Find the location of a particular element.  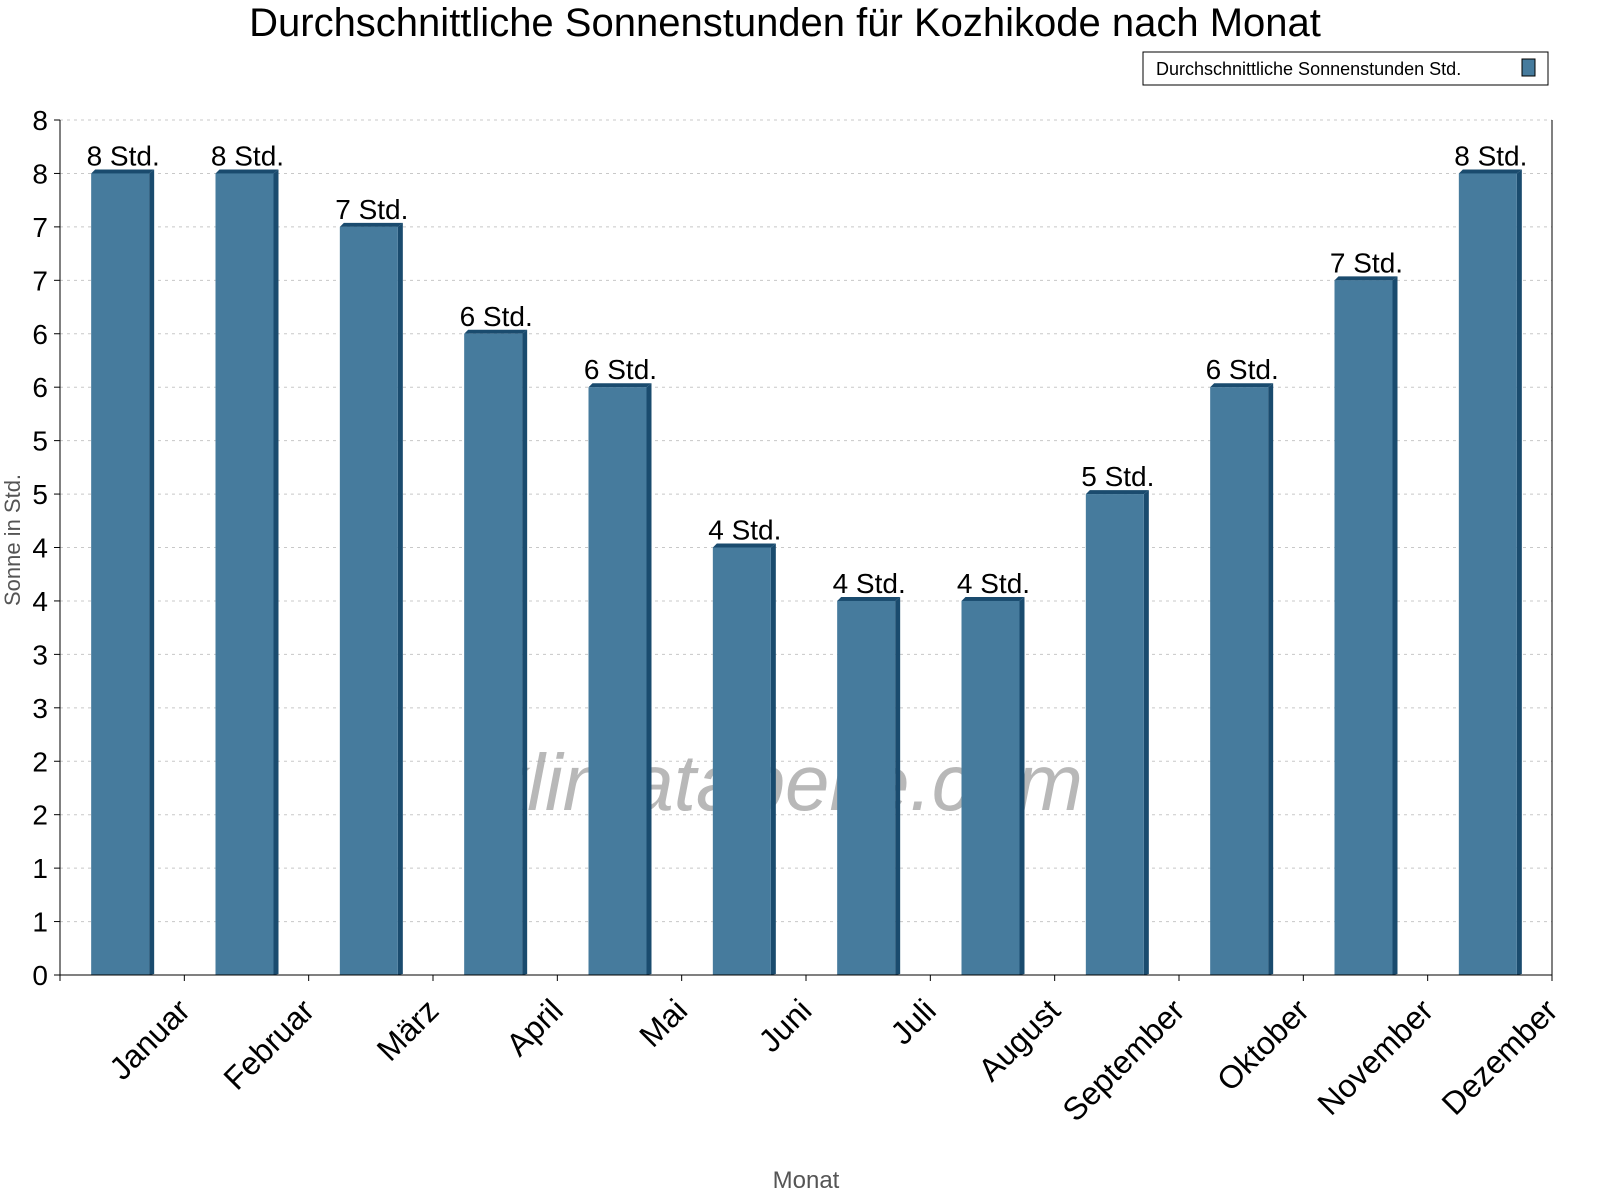

x-tick-label: Juni is located at coordinates (785, 1025).